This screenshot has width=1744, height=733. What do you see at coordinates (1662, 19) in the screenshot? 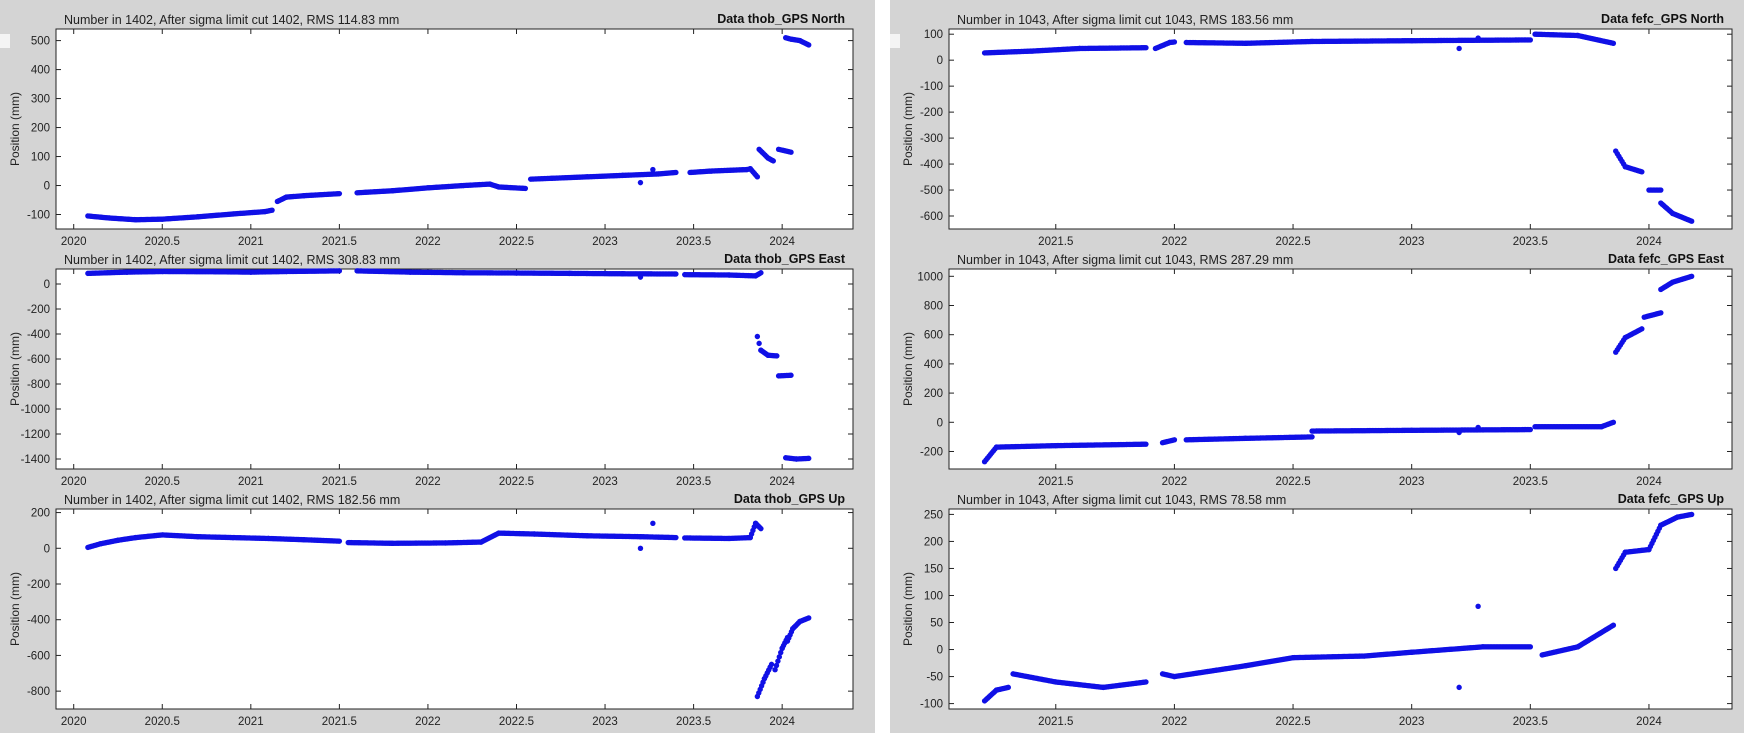
I see `panel-title: Data fefc_GPS North` at bounding box center [1662, 19].